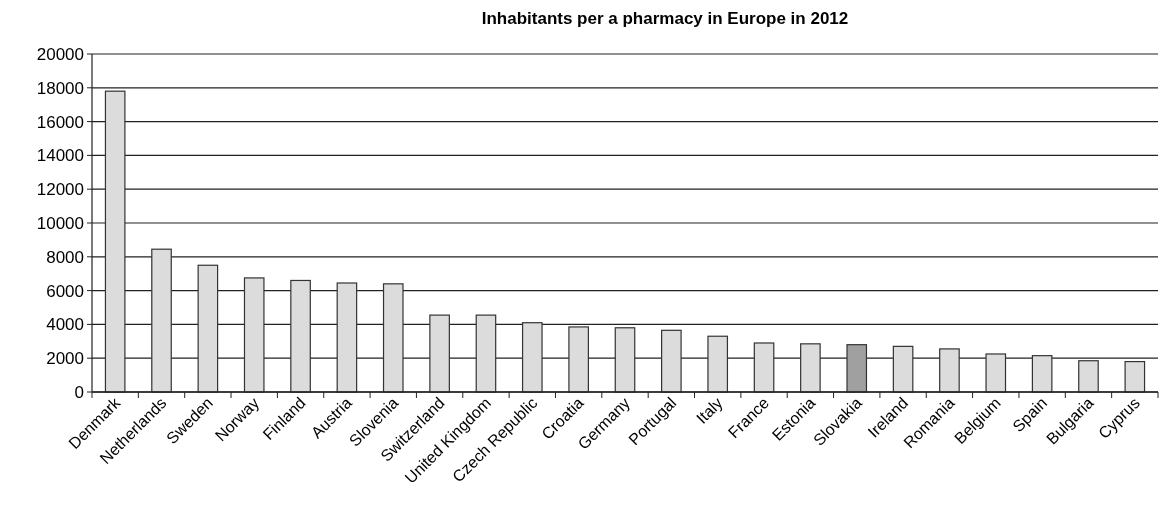  Describe the element at coordinates (60, 122) in the screenshot. I see `y-tick-label: 16000` at that location.